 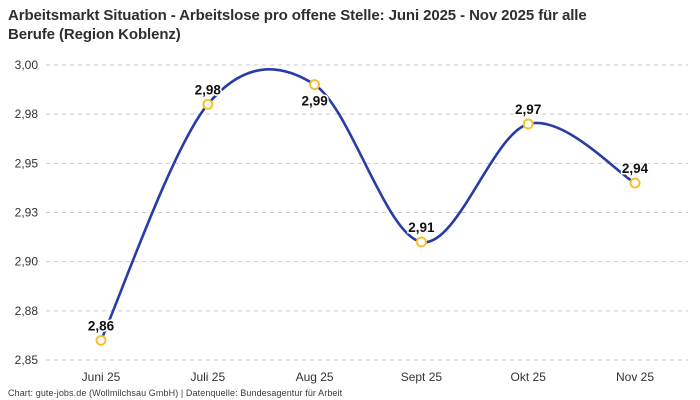 What do you see at coordinates (27, 311) in the screenshot?
I see `y-tick-label: 2,88` at bounding box center [27, 311].